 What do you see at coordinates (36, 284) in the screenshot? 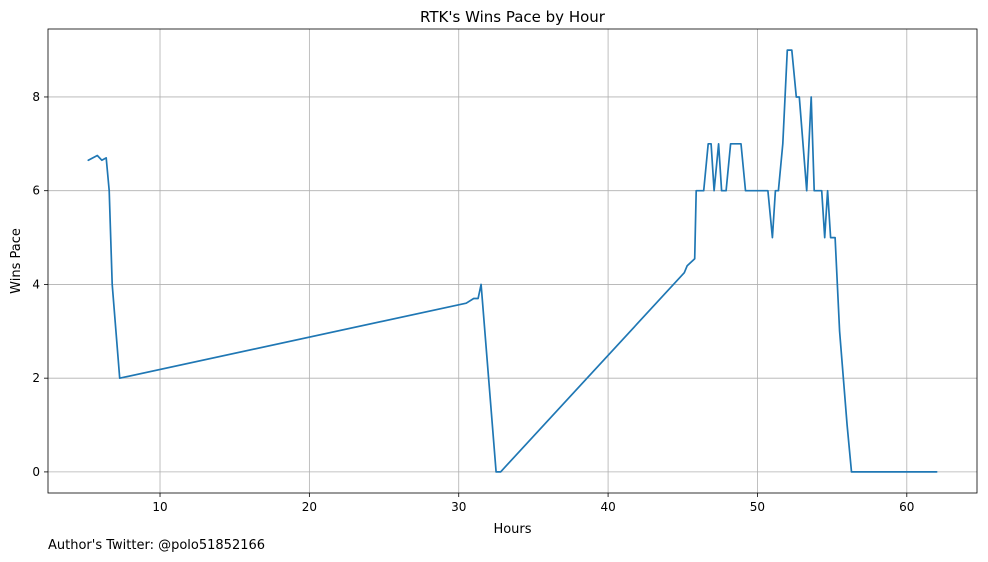
I see `y-tick-label: 4` at bounding box center [36, 284].